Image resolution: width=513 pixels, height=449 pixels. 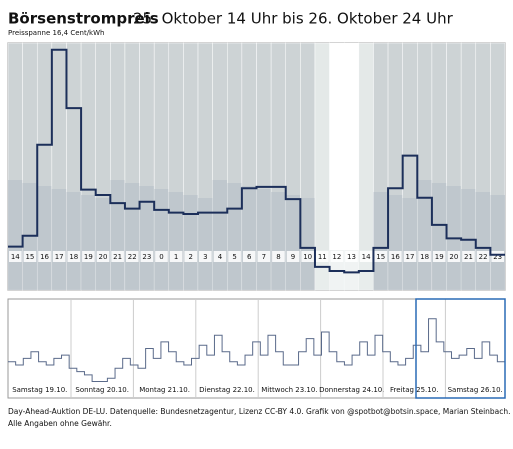 I want to click on day-label: Samstag 19.10., so click(x=39, y=390).